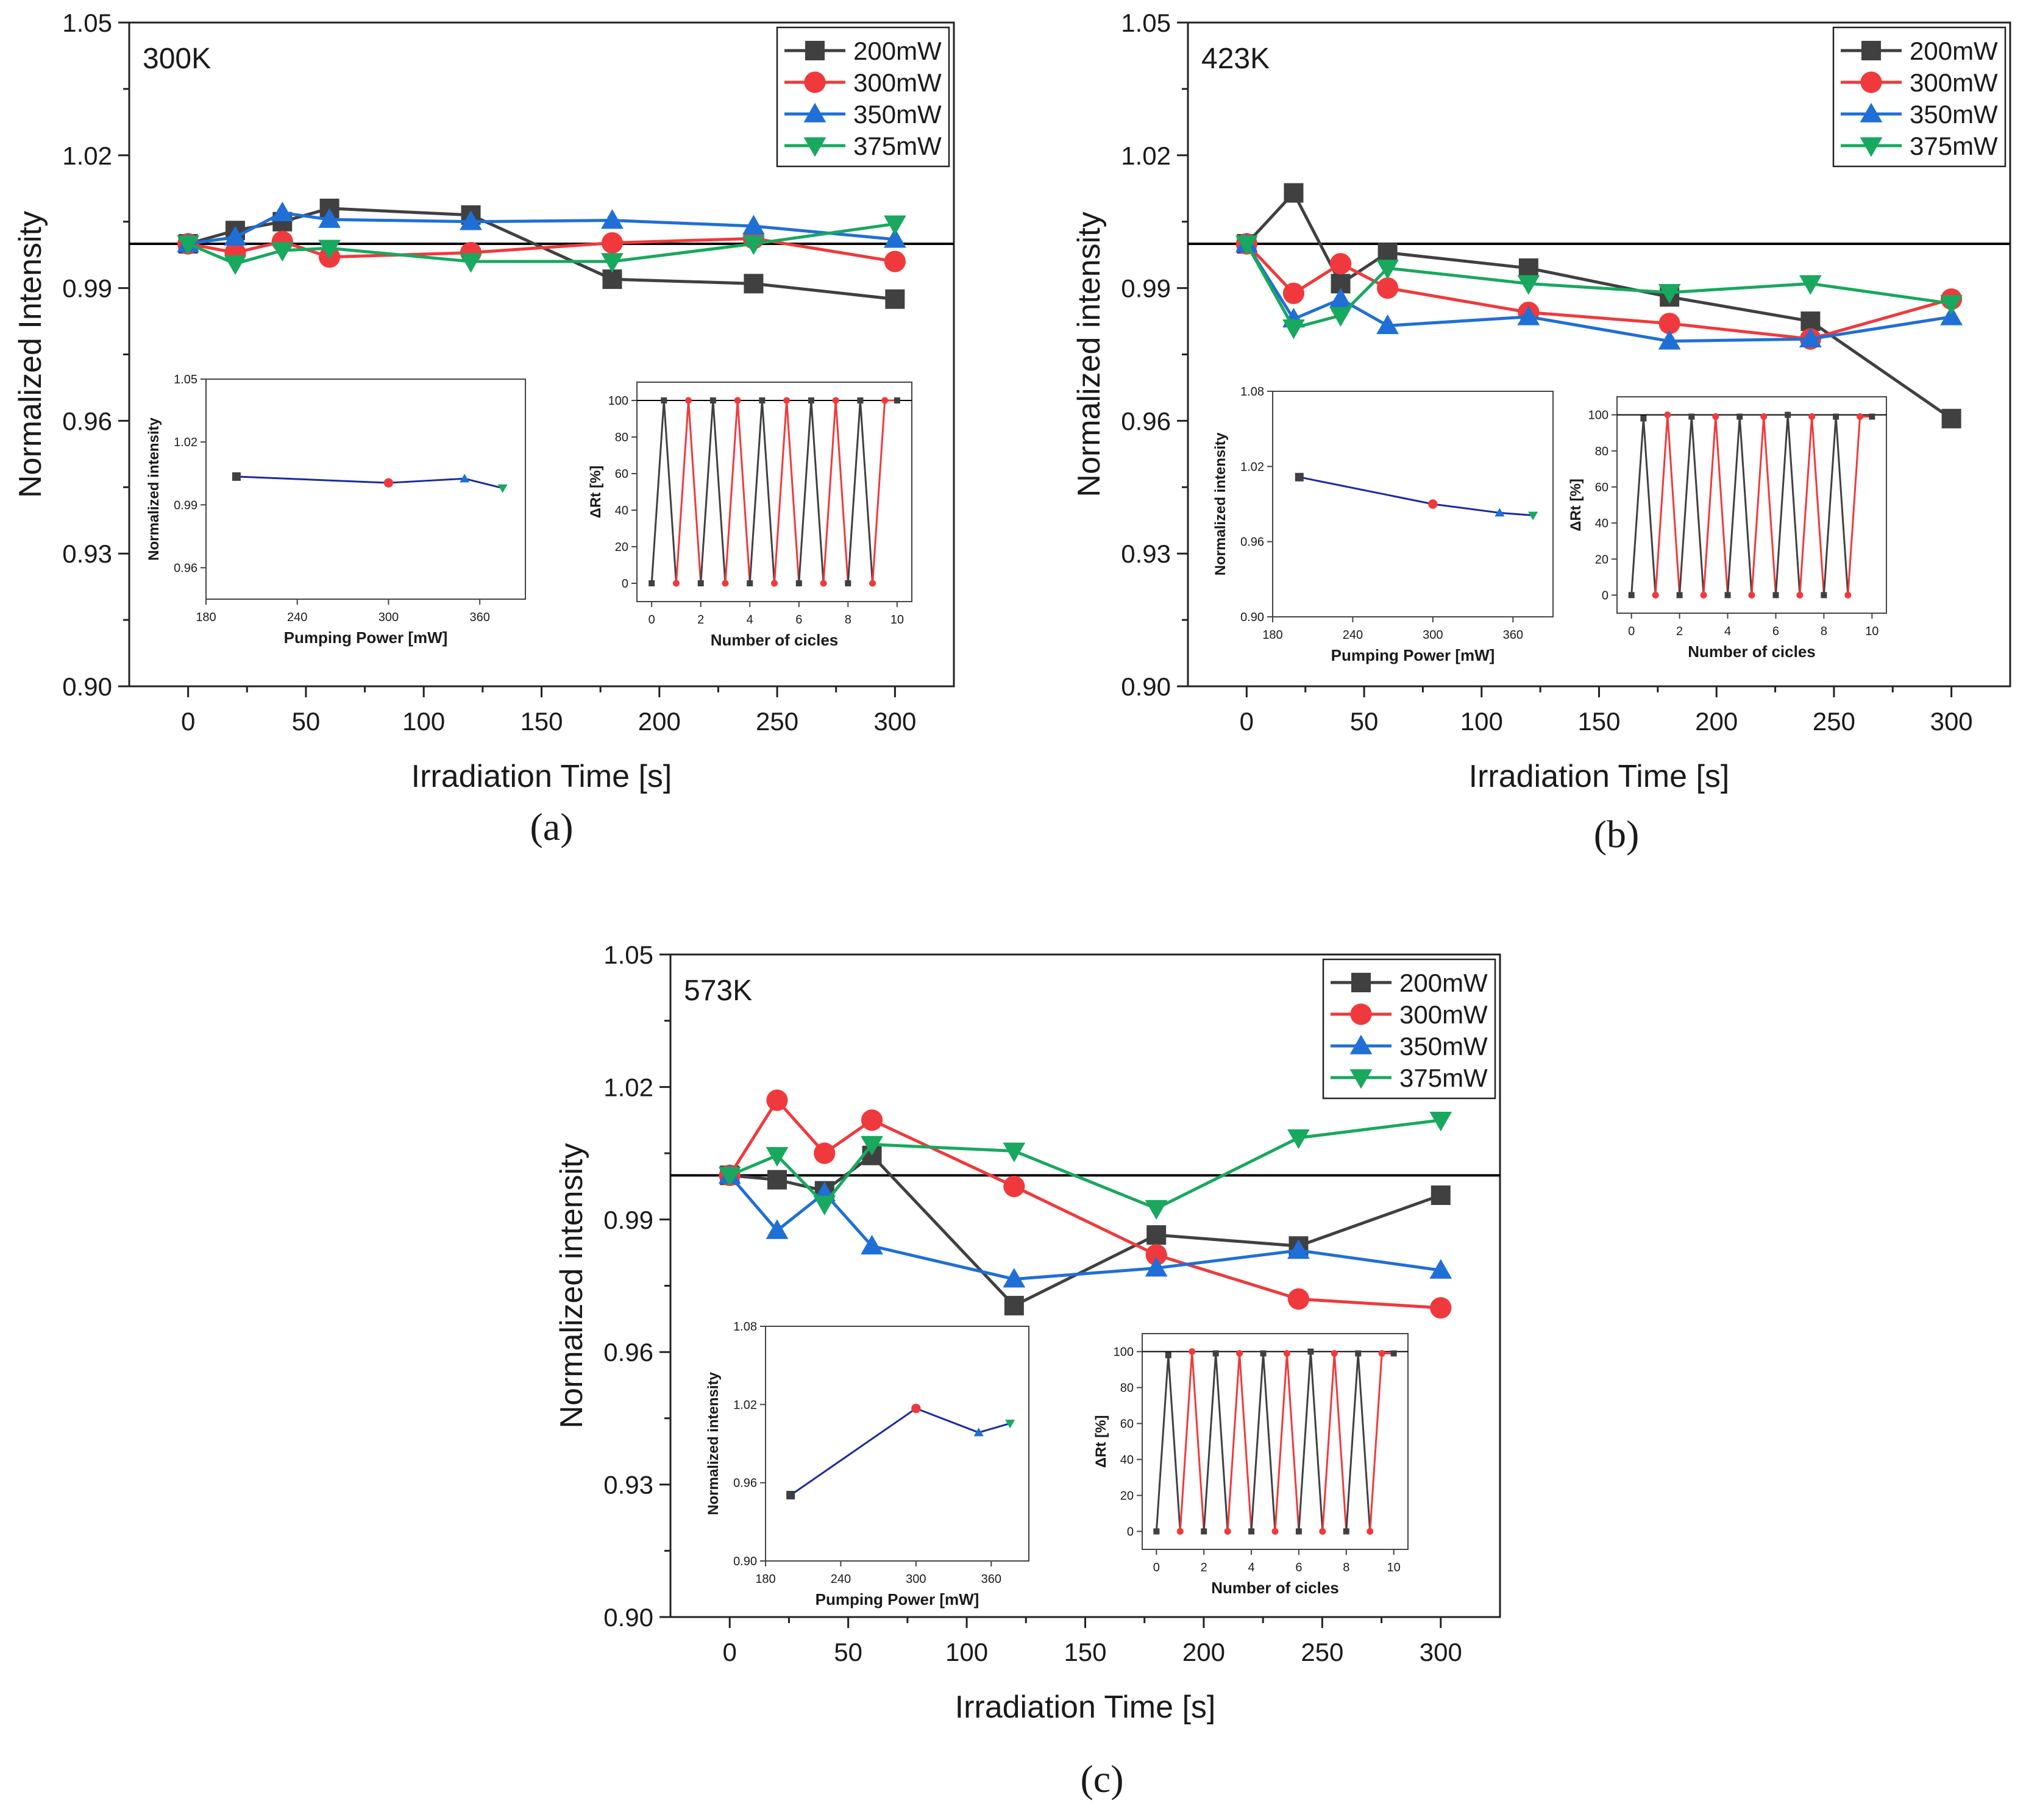 Image resolution: width=2026 pixels, height=1820 pixels. Describe the element at coordinates (897, 82) in the screenshot. I see `legend-label: 300mW` at that location.